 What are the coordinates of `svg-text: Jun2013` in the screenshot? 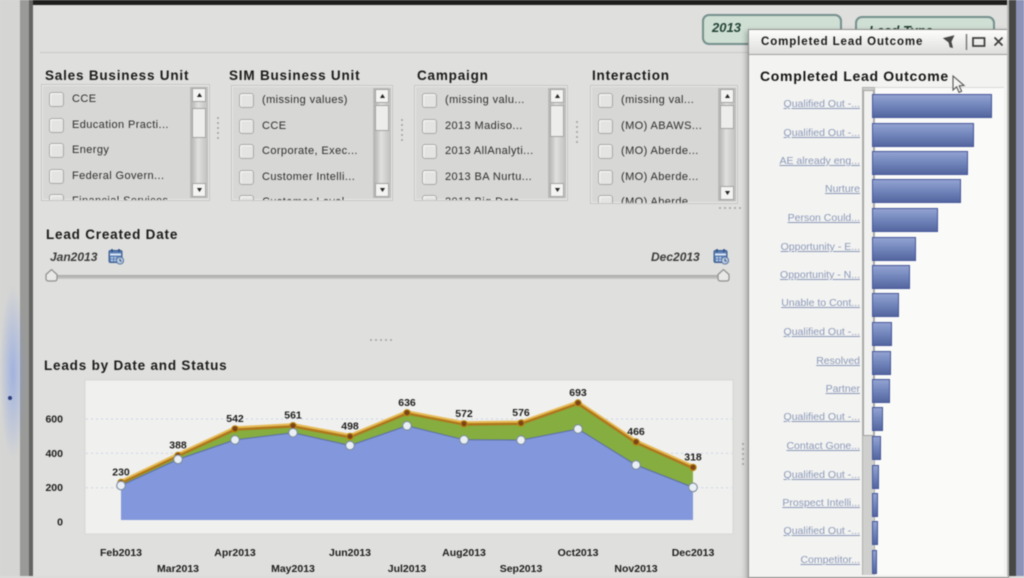 It's located at (350, 553).